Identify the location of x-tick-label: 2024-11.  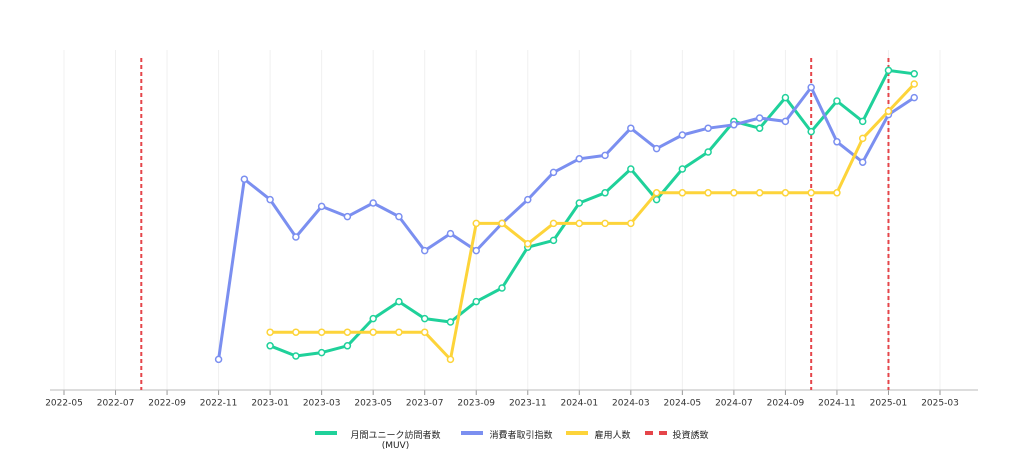
(837, 404).